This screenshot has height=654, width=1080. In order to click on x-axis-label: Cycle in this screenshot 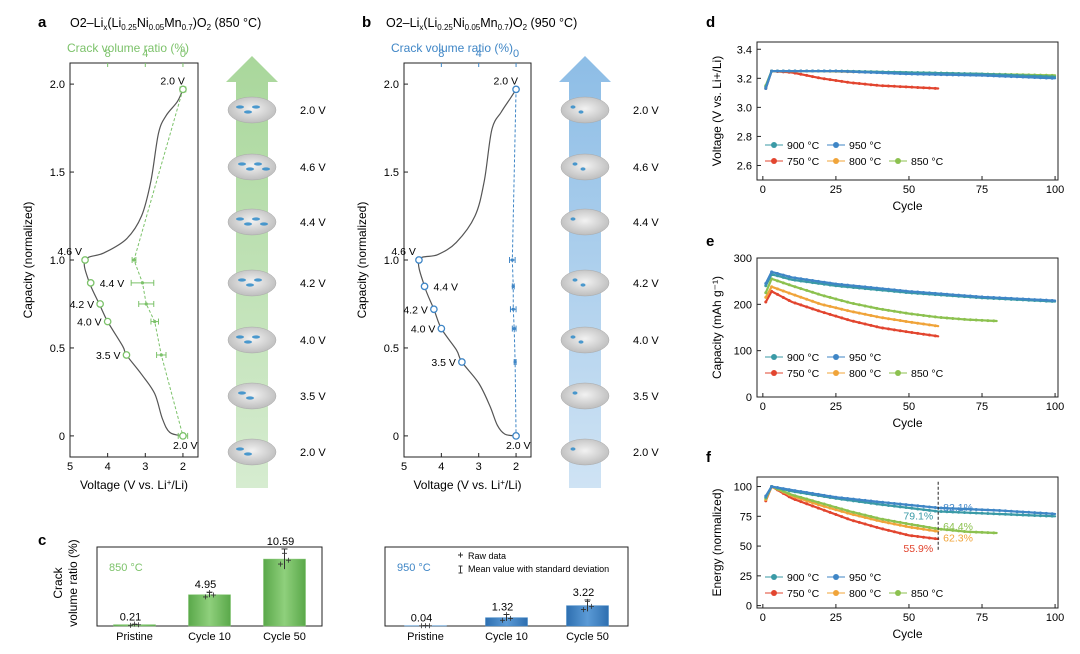, I will do `click(907, 423)`.